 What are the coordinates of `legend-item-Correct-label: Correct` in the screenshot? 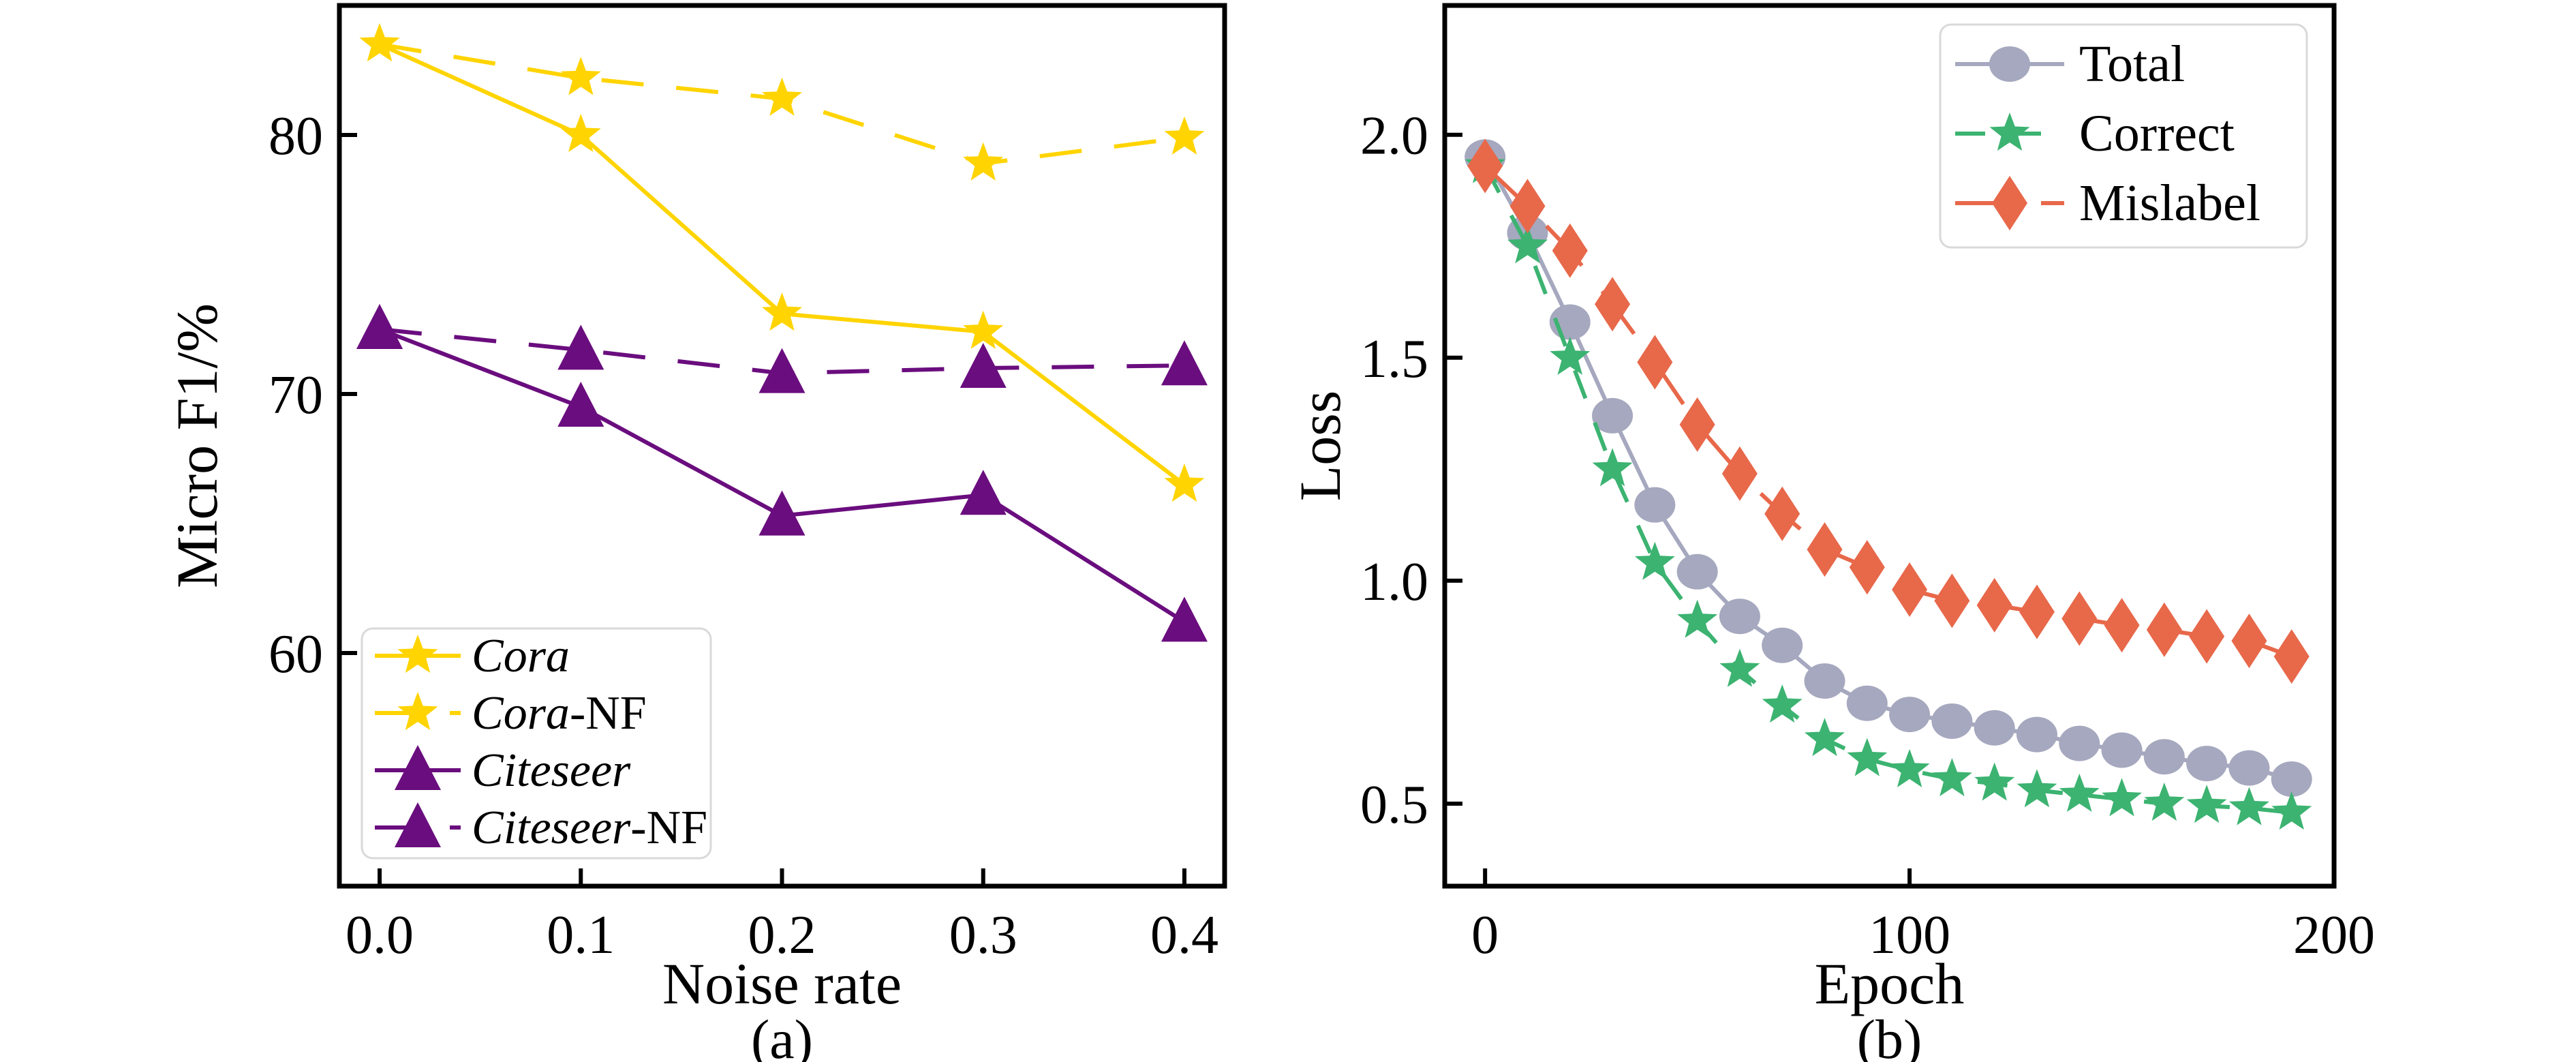 It's located at (2157, 133).